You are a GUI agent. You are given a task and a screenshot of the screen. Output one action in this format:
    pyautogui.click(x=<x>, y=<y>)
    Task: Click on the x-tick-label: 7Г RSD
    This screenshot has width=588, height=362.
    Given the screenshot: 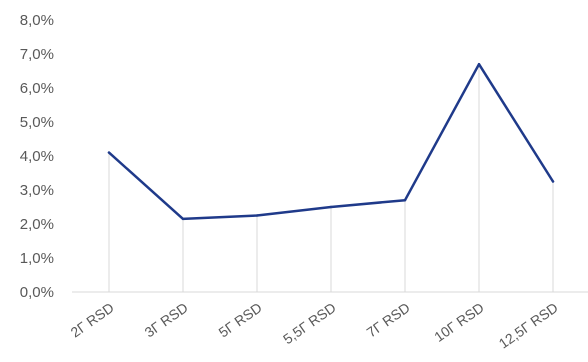 What is the action you would take?
    pyautogui.click(x=388, y=319)
    